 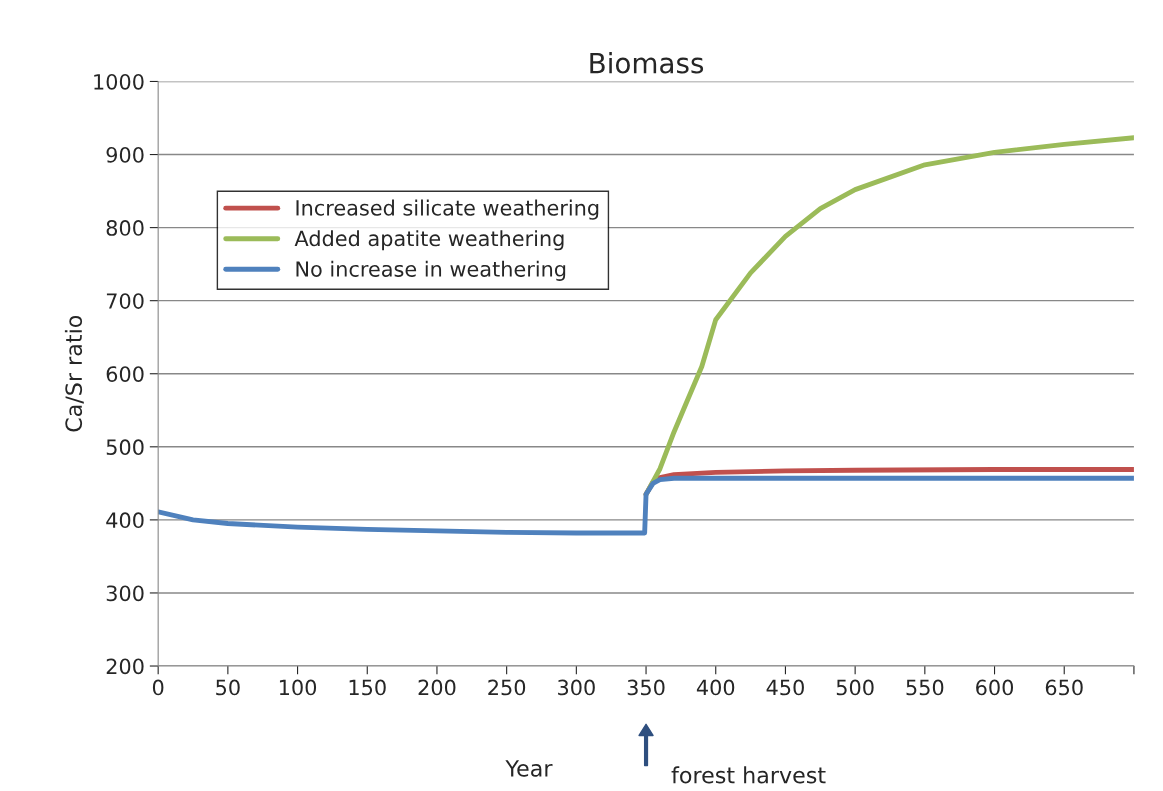 I want to click on x-tick-label: 150, so click(x=367, y=687).